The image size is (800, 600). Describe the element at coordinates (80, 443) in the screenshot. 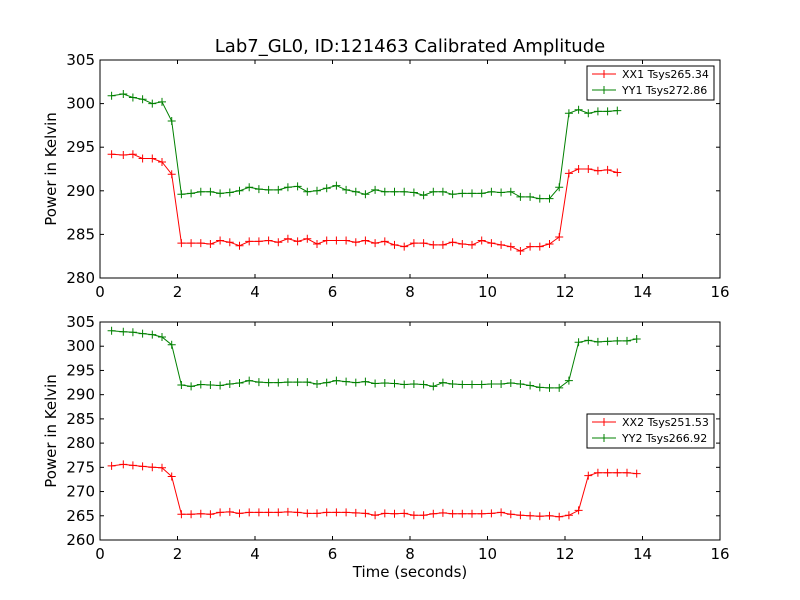

I see `bottom-y-tick-label: 280` at that location.